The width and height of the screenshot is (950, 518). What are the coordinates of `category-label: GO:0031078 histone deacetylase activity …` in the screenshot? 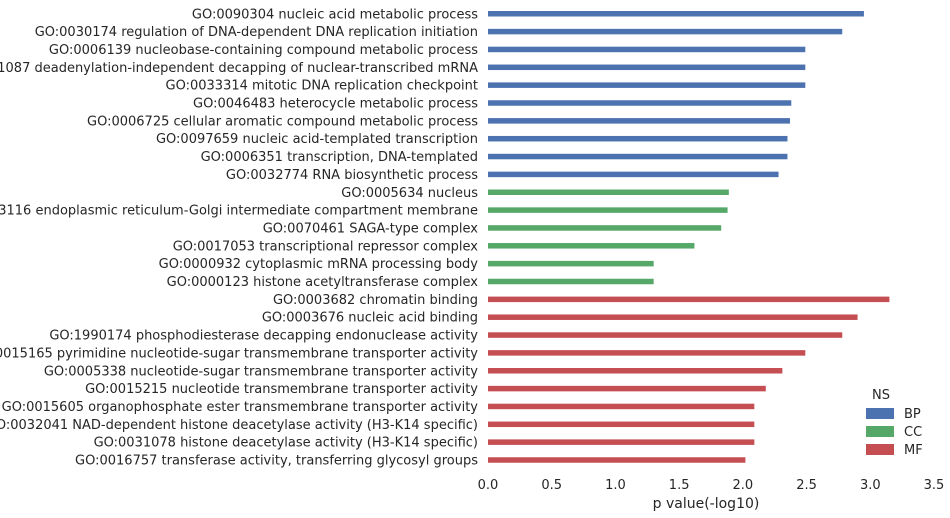 It's located at (286, 443).